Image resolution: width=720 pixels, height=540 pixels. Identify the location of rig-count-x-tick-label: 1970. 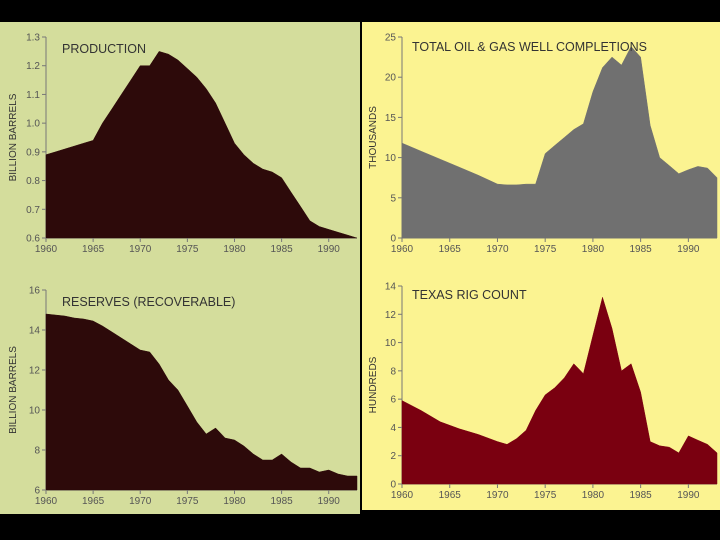
(497, 495).